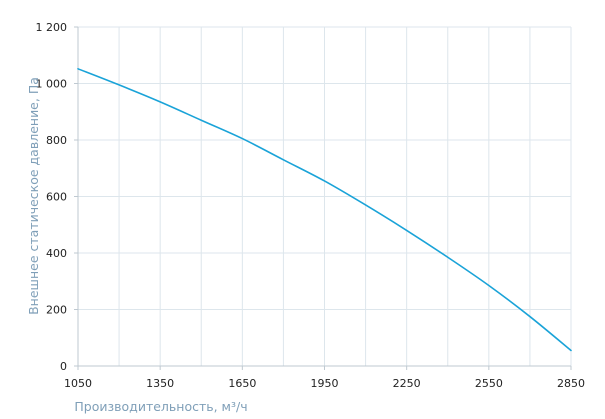 Image resolution: width=605 pixels, height=419 pixels. Describe the element at coordinates (325, 383) in the screenshot. I see `x-tick-label: 1950` at that location.